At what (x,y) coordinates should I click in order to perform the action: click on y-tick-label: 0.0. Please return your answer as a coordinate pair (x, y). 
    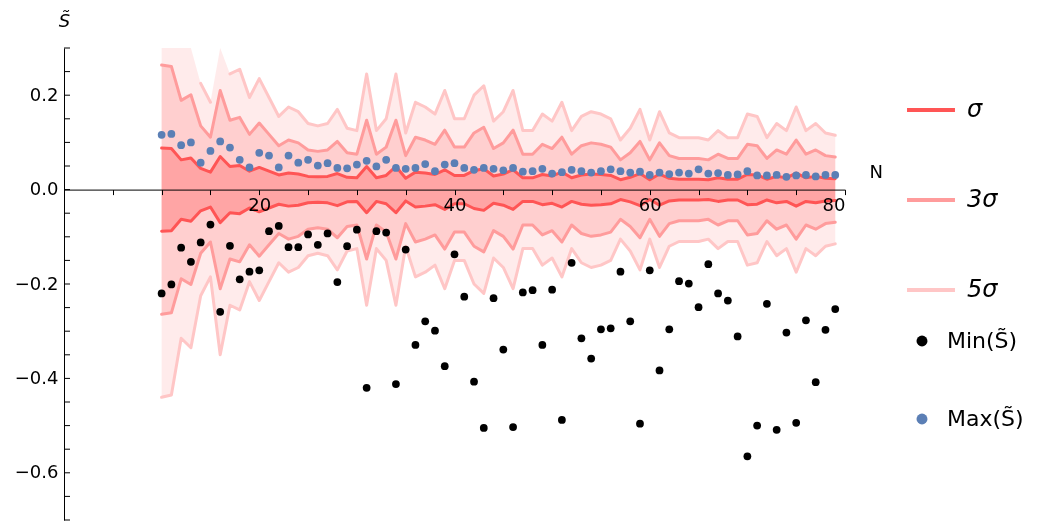
    Looking at the image, I should click on (44, 189).